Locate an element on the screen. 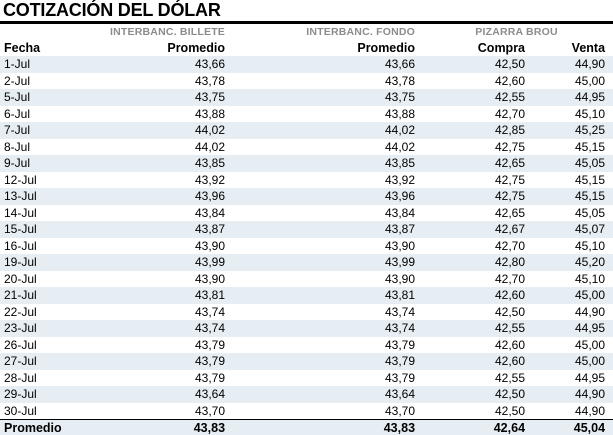 This screenshot has height=435, width=613. average-row: Promedio 43,83 43,83 42,64 45,04 is located at coordinates (306, 427).